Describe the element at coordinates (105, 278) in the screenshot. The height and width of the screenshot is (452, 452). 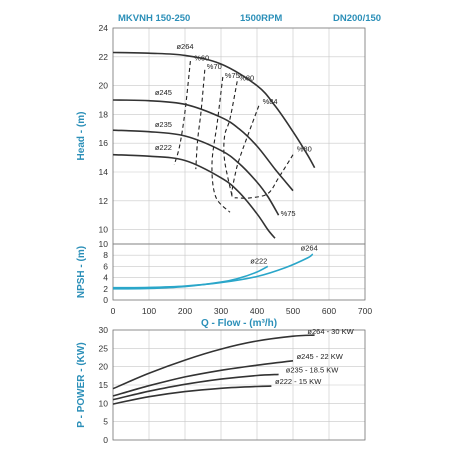
I see `npsh-y-tick-label: 4` at that location.